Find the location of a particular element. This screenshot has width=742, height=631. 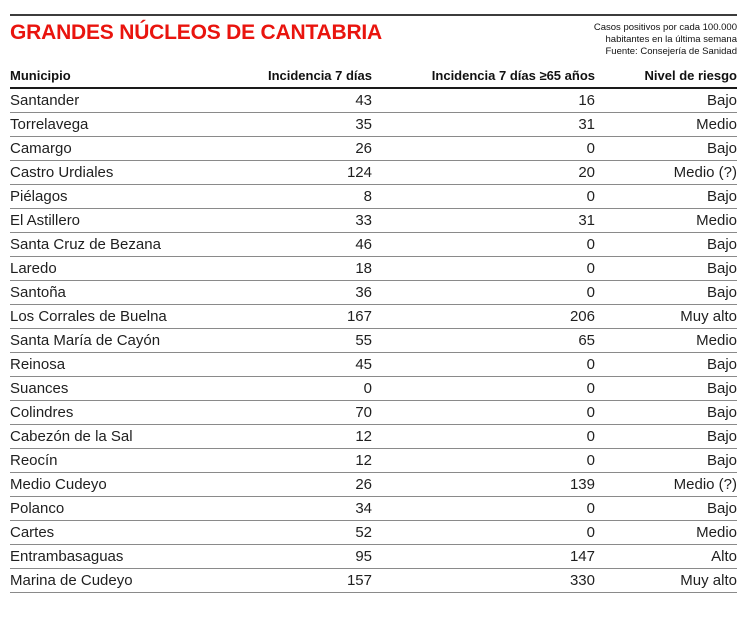

incidencia-7d-65-cell: 147 is located at coordinates (483, 556).